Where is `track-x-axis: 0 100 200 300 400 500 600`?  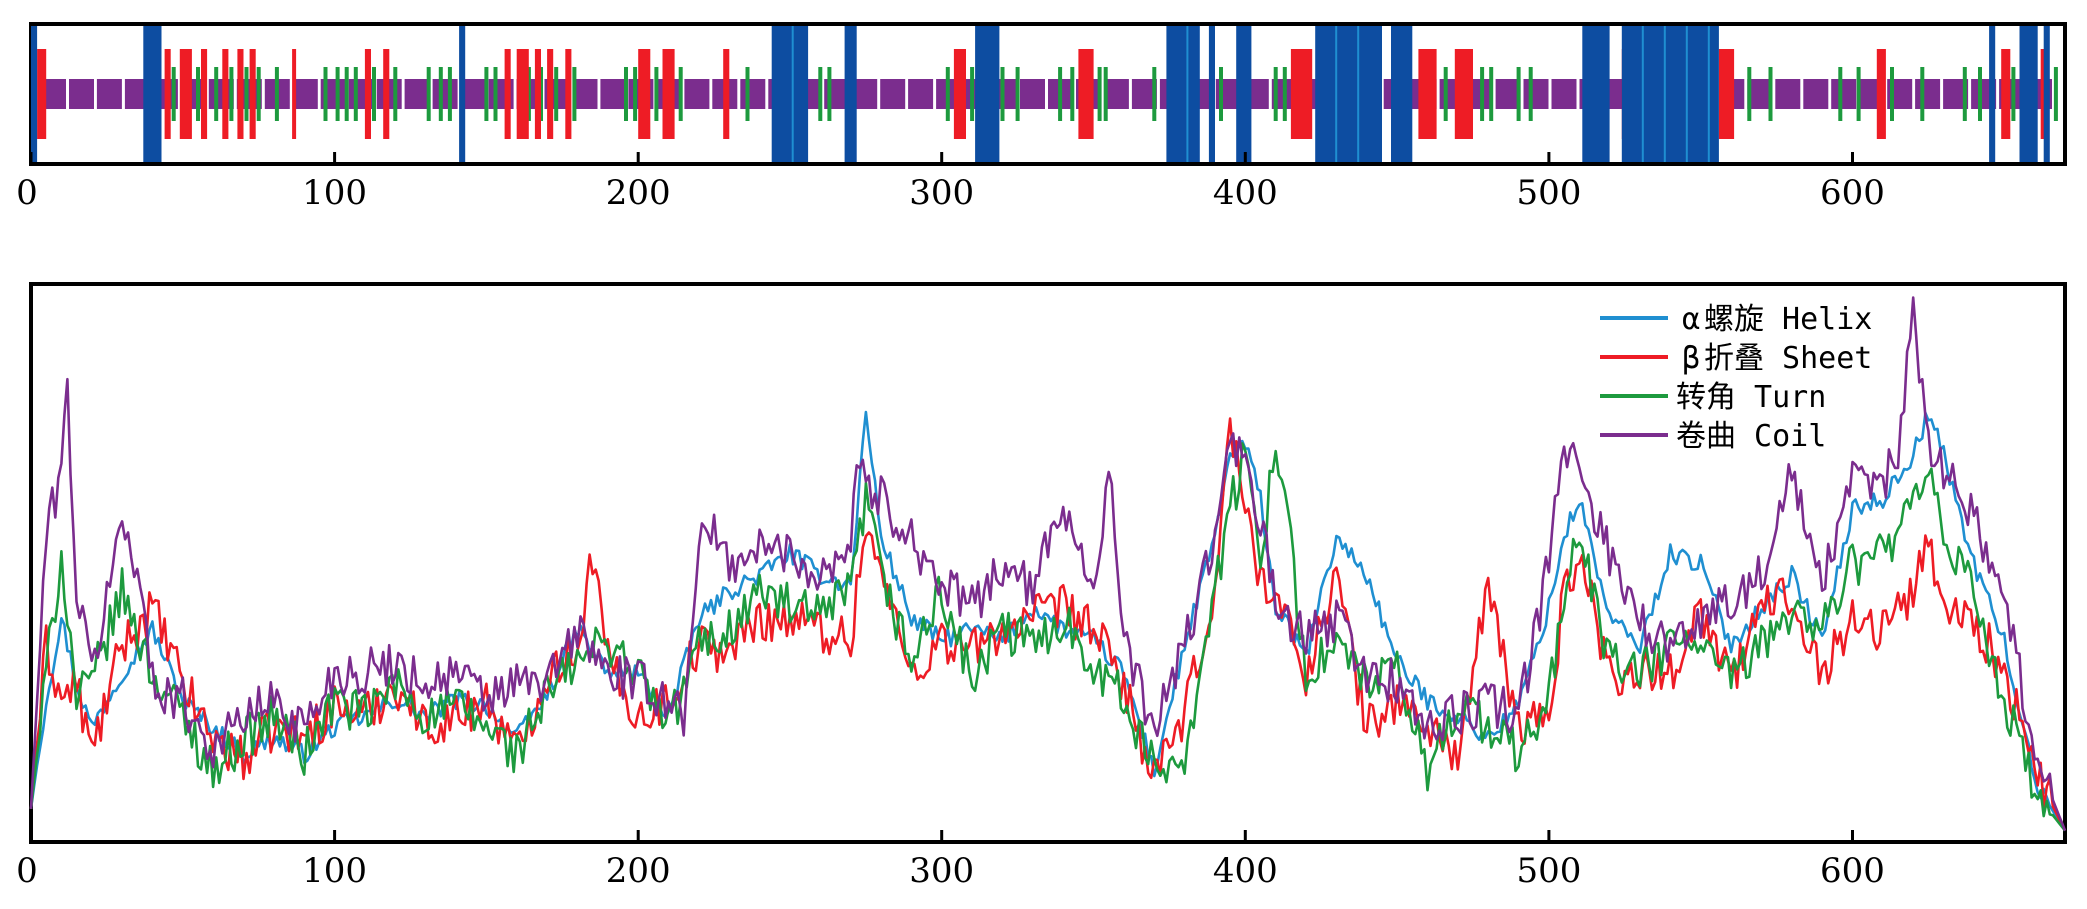 track-x-axis: 0 100 200 300 400 500 600 is located at coordinates (950, 182).